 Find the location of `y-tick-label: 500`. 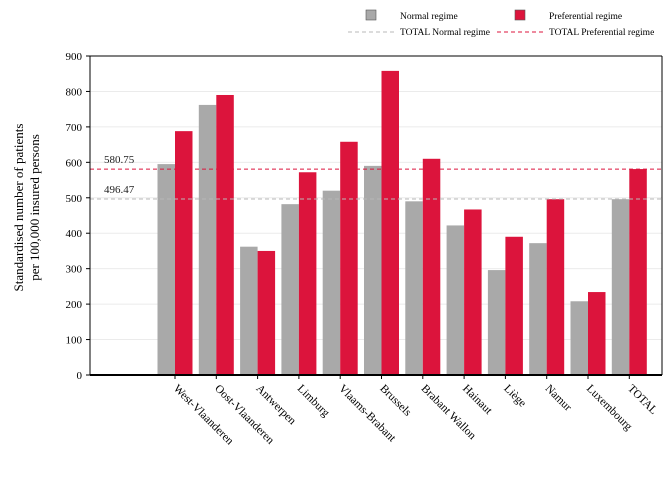

y-tick-label: 500 is located at coordinates (74, 199).